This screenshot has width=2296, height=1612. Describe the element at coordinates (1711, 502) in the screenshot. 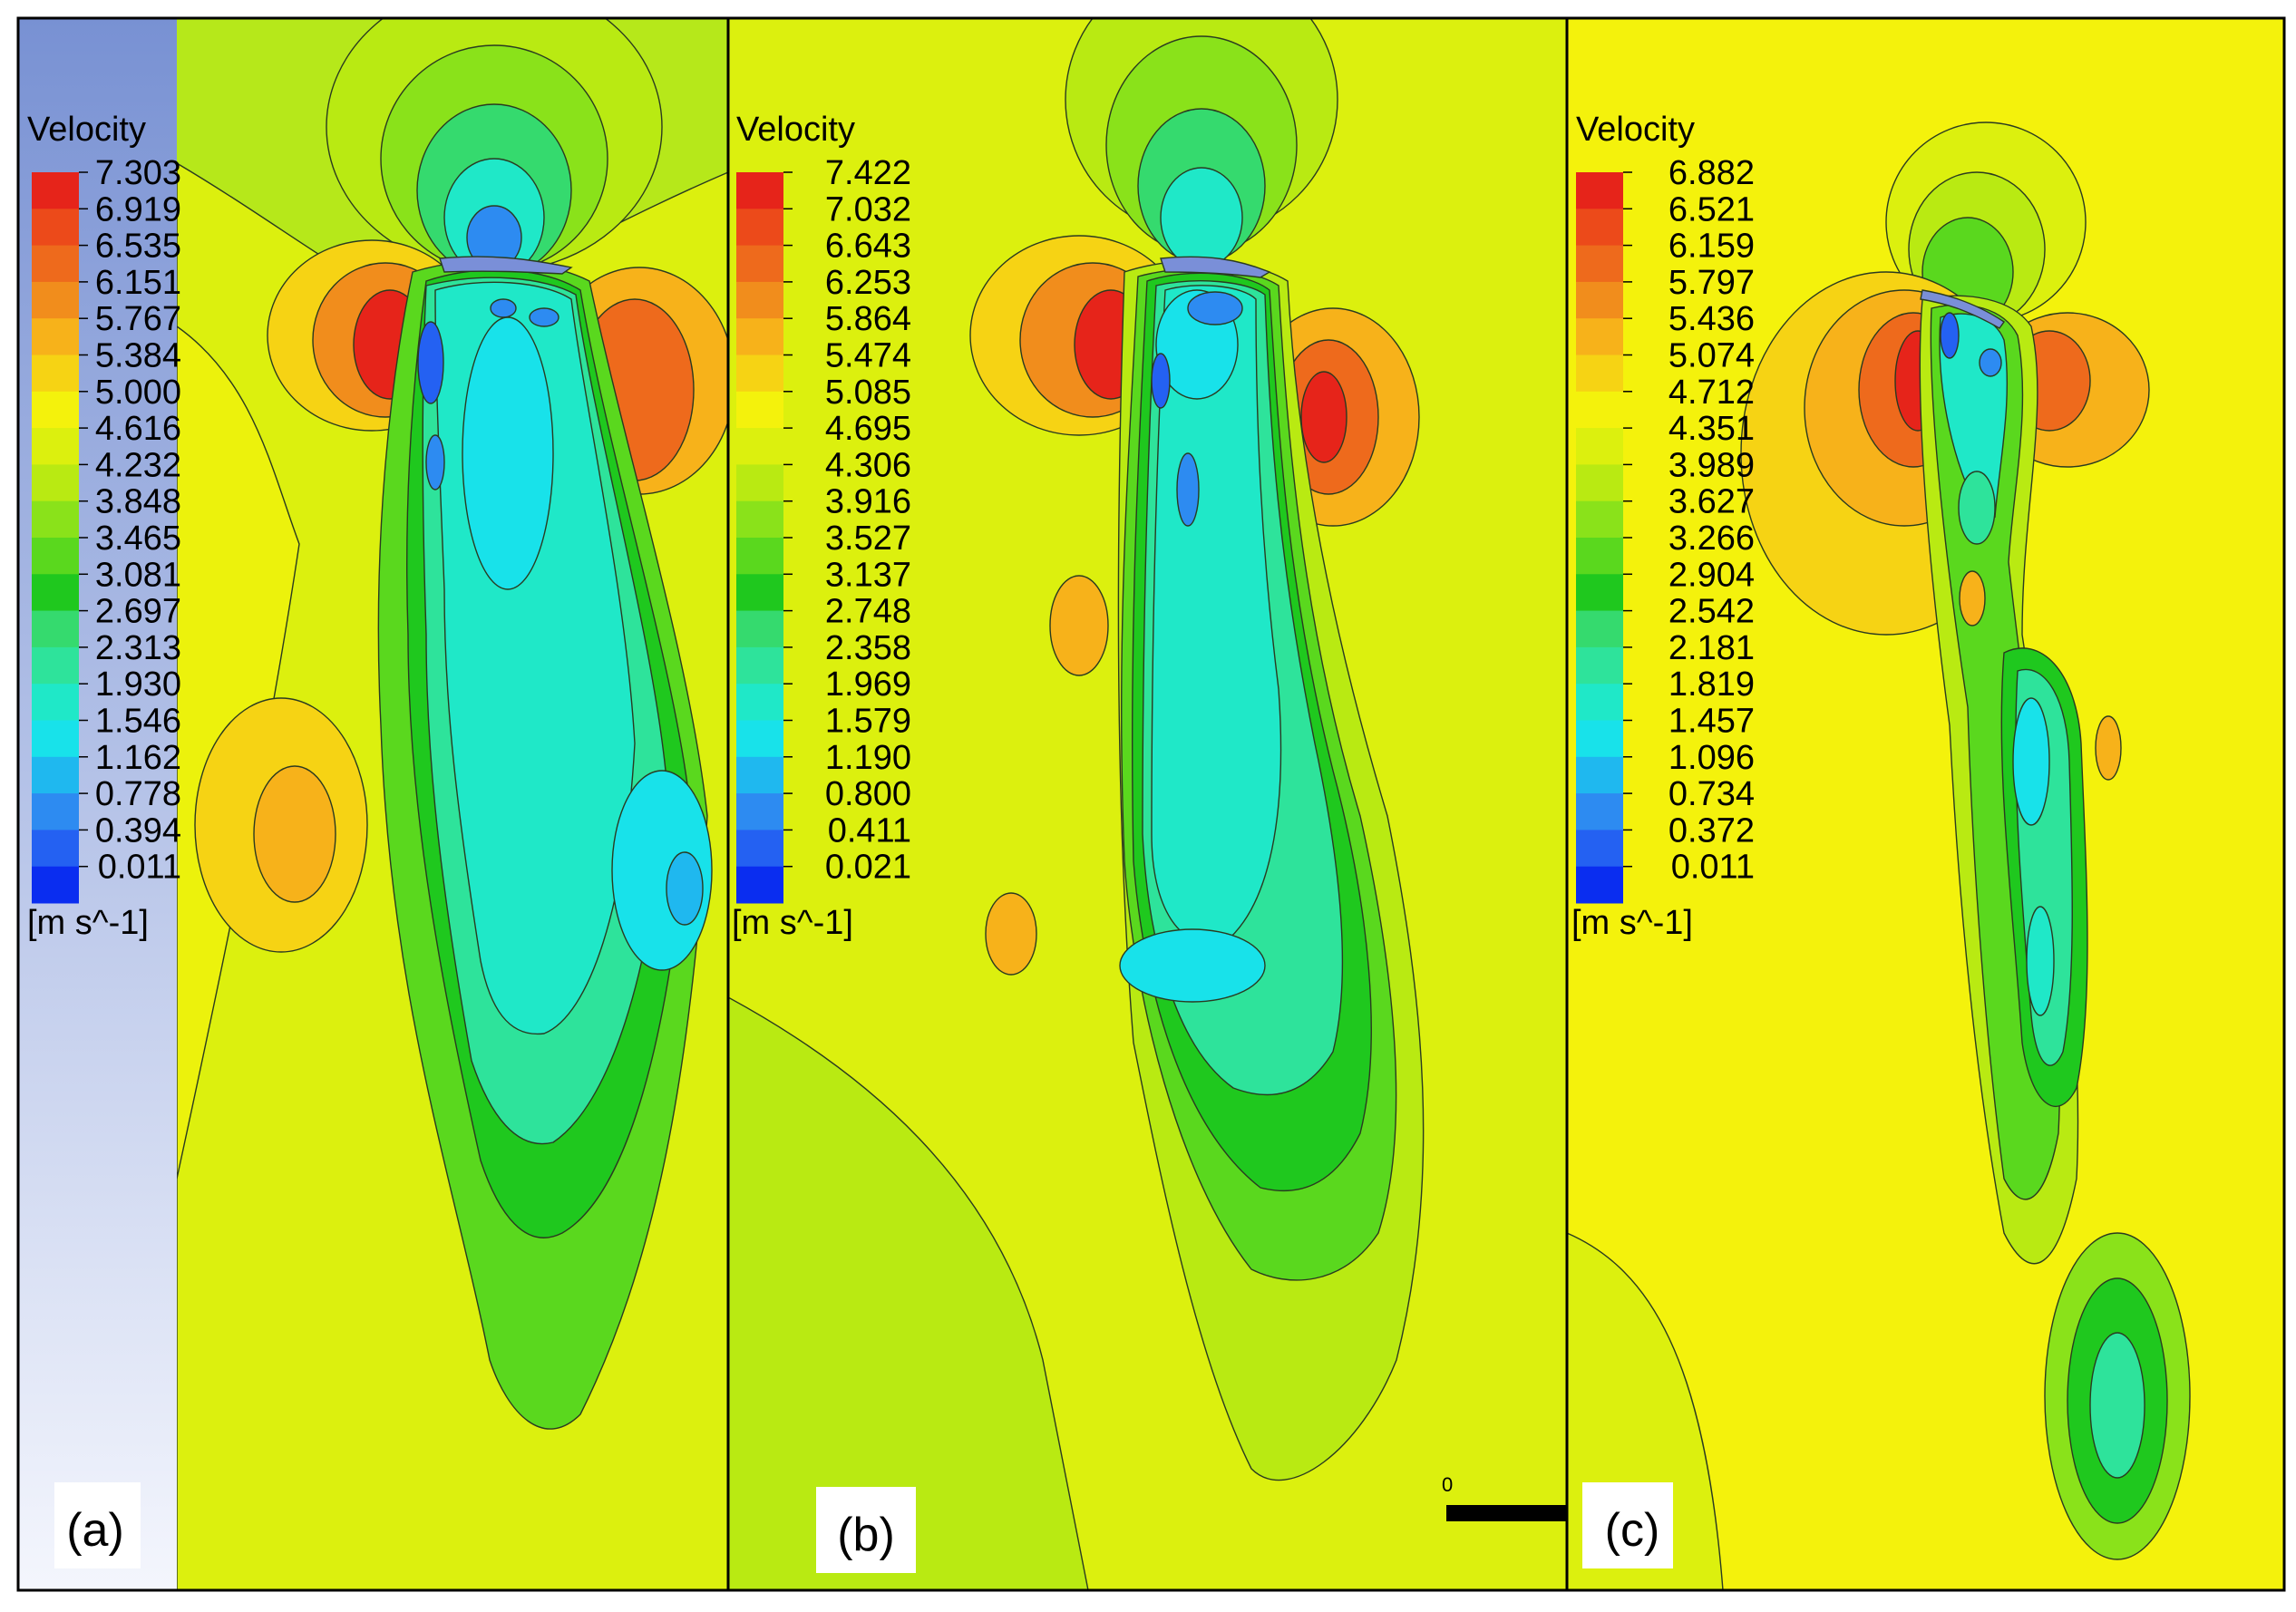

I see `colorbar-tick-label: 3.627` at that location.